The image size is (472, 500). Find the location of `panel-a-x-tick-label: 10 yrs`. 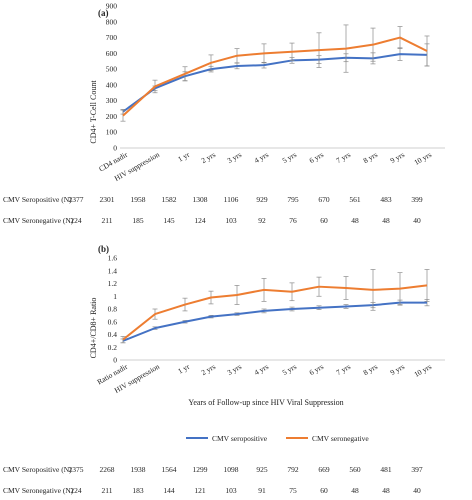

panel-a-x-tick-label: 10 yrs is located at coordinates (422, 158).